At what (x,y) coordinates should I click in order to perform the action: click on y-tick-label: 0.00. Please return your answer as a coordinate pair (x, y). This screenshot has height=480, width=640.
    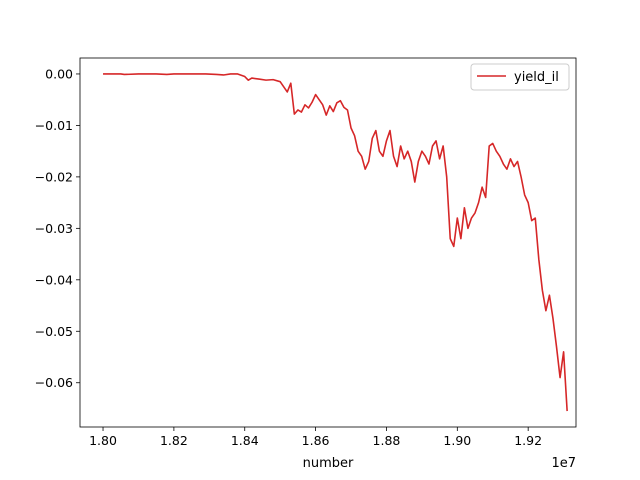
    Looking at the image, I should click on (59, 73).